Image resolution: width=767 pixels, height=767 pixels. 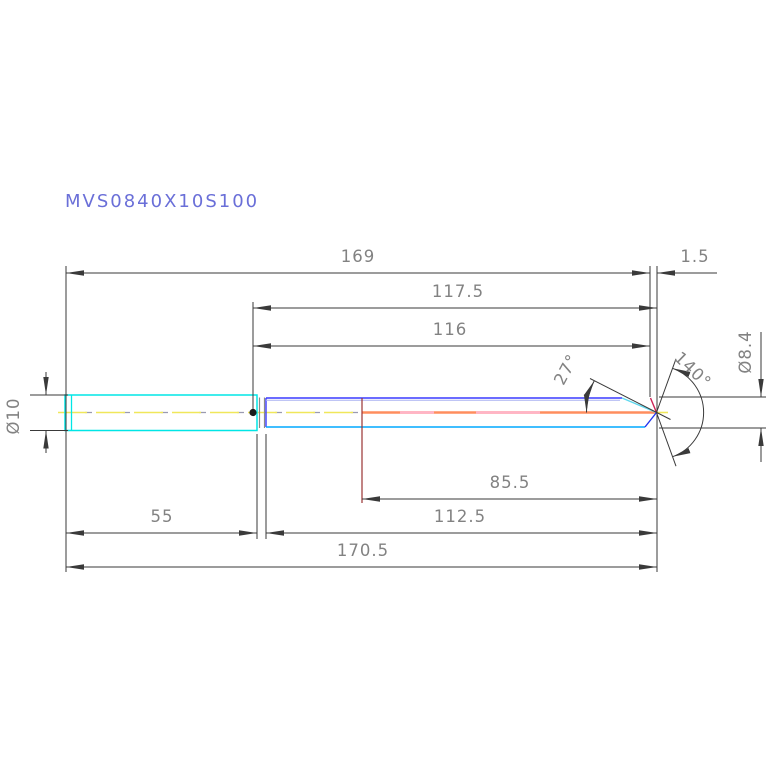 I want to click on dim-label-169: 169, so click(x=358, y=256).